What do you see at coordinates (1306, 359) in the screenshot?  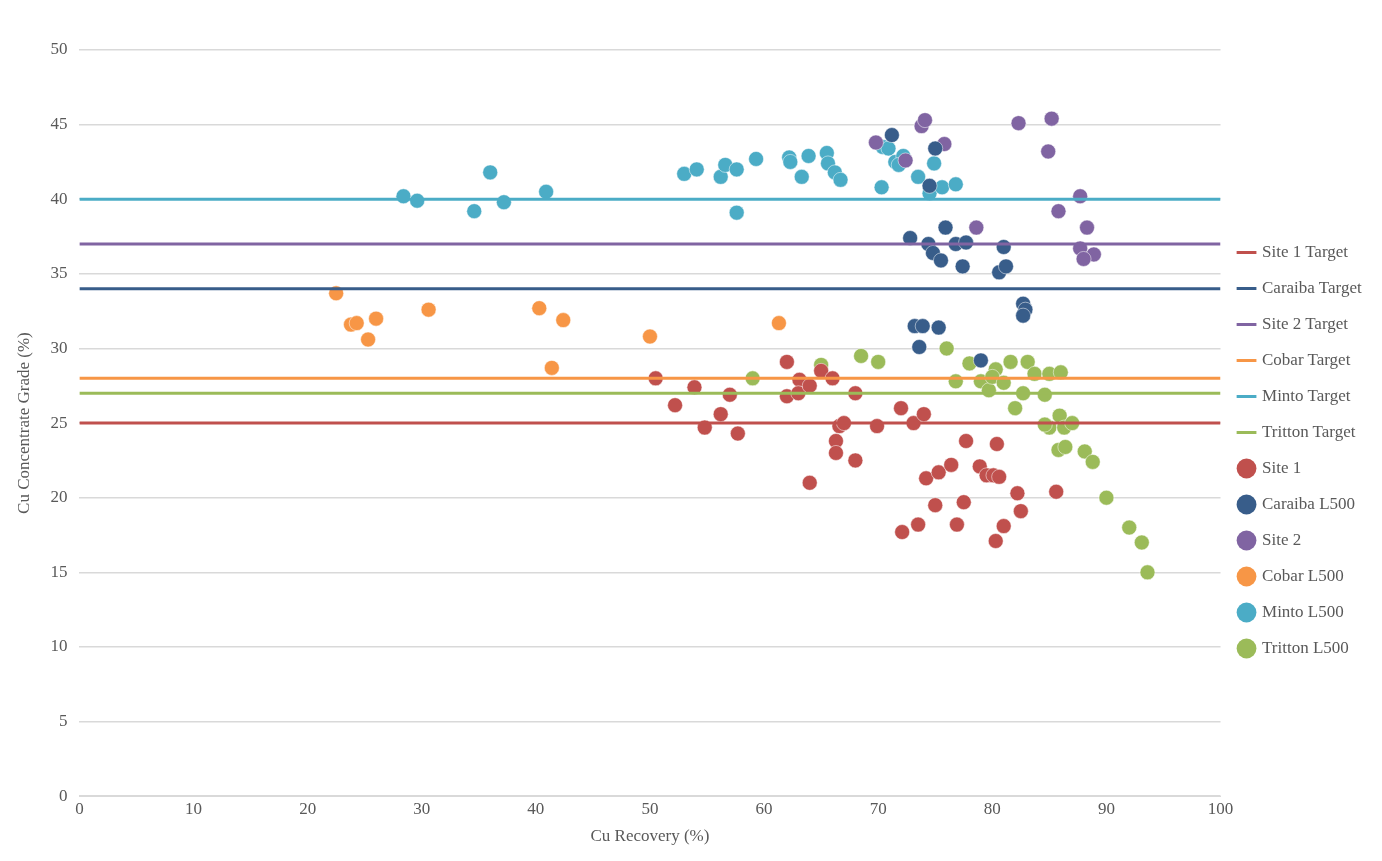 I see `legend-label: Cobar Target` at bounding box center [1306, 359].